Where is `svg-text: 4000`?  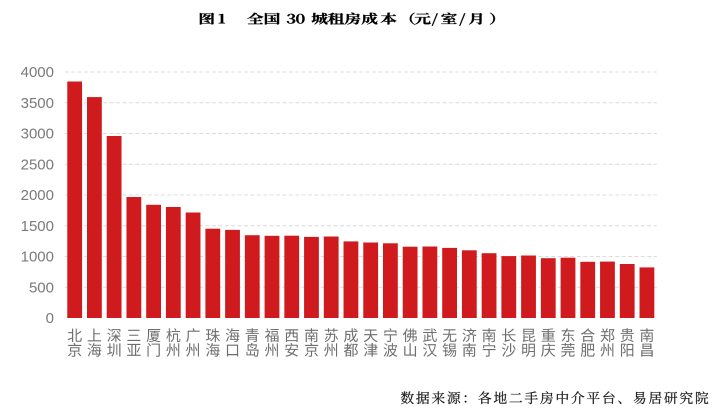
svg-text: 4000 is located at coordinates (37, 72).